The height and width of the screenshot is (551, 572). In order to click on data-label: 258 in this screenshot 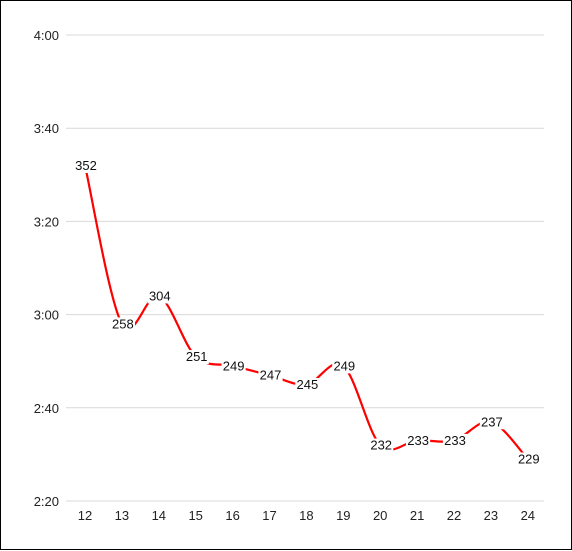, I will do `click(123, 323)`.